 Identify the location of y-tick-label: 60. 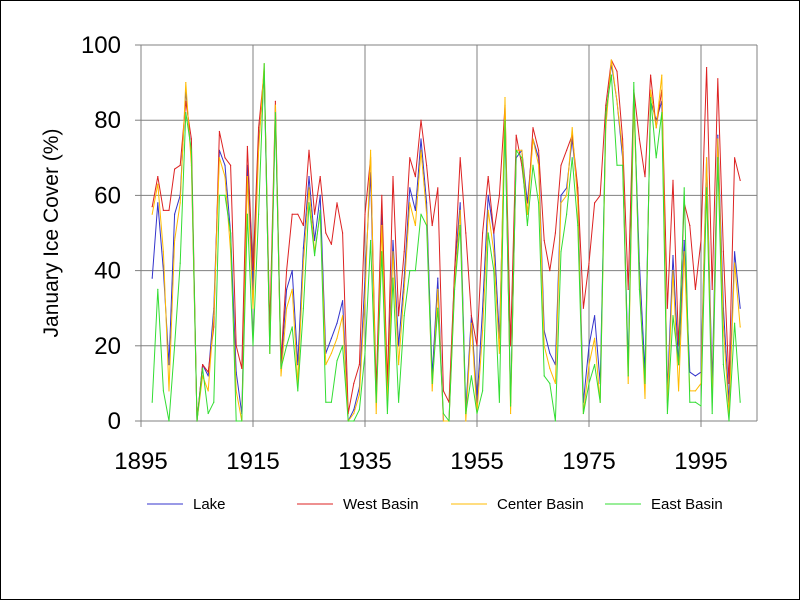
(107, 195).